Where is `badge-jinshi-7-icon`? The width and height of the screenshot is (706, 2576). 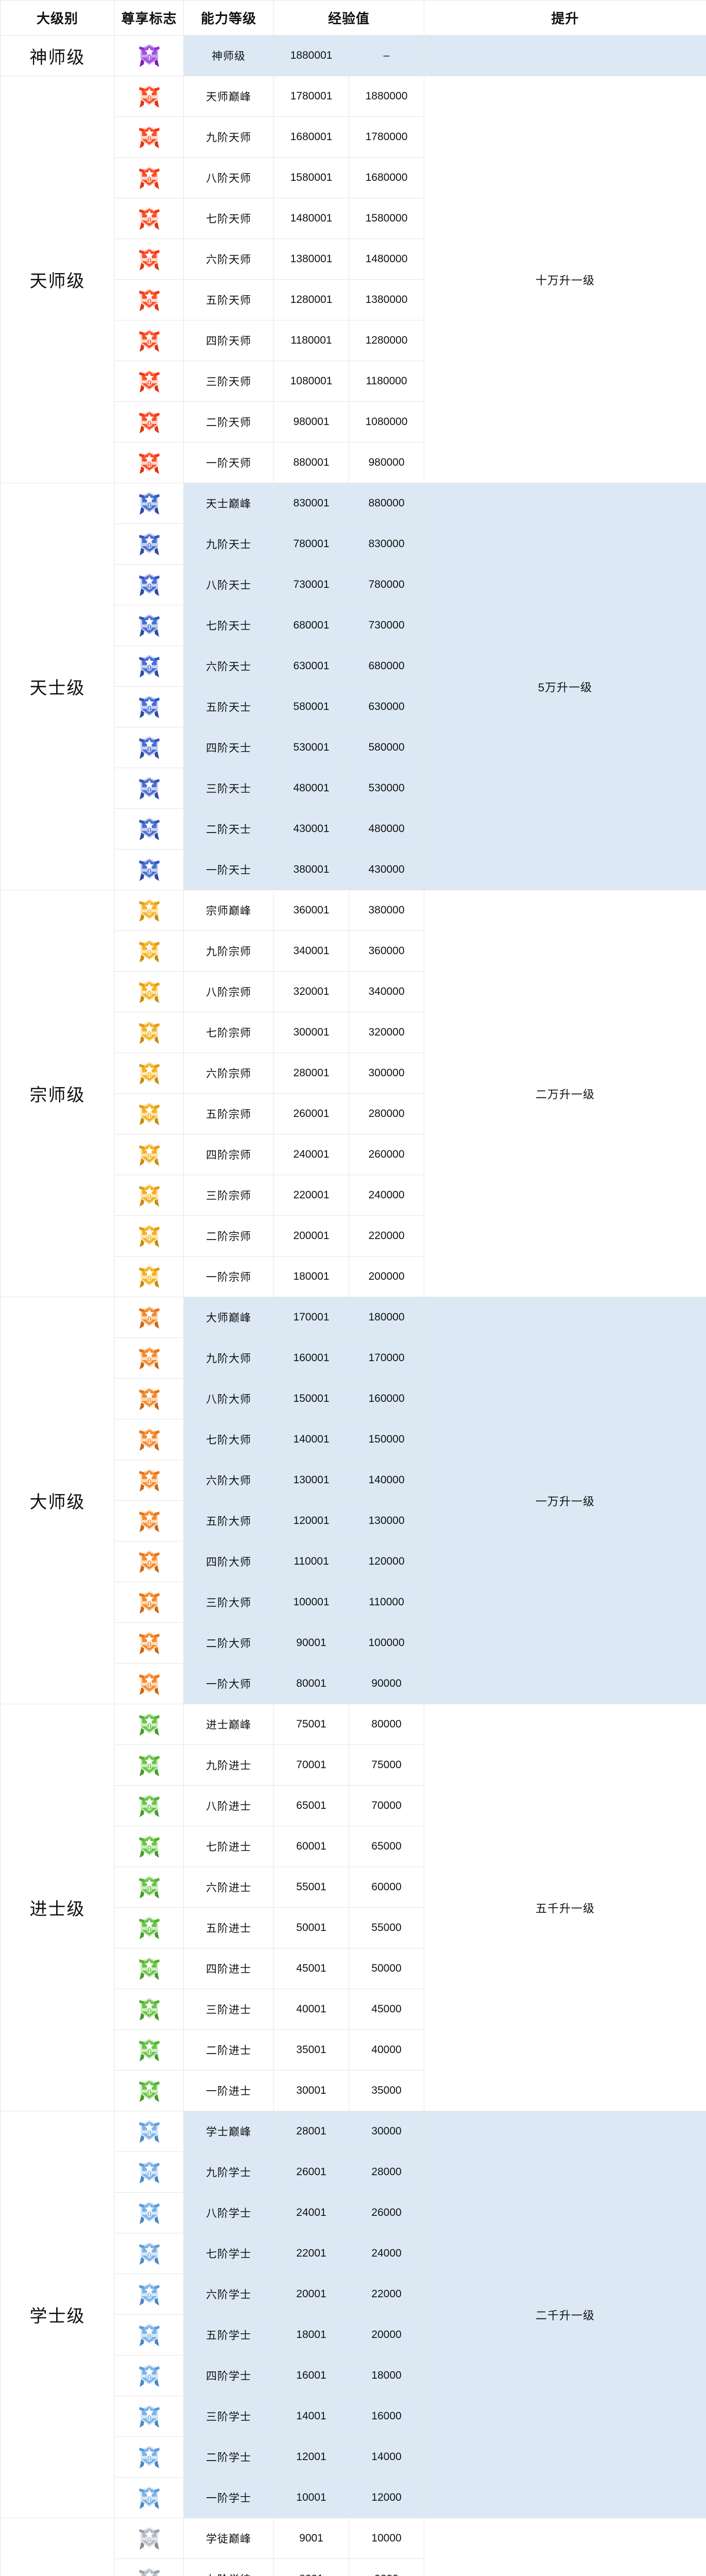
badge-jinshi-7-icon is located at coordinates (149, 1846).